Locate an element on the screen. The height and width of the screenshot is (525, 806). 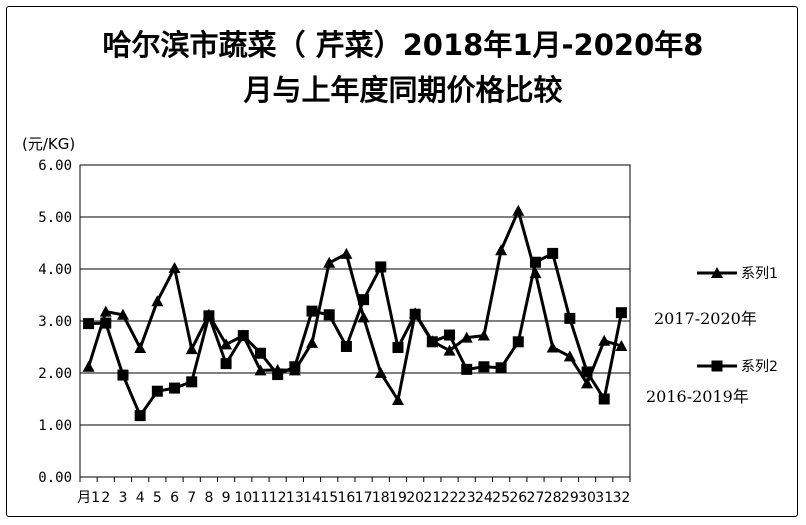
x-tick-label-16: 16 is located at coordinates (346, 498).